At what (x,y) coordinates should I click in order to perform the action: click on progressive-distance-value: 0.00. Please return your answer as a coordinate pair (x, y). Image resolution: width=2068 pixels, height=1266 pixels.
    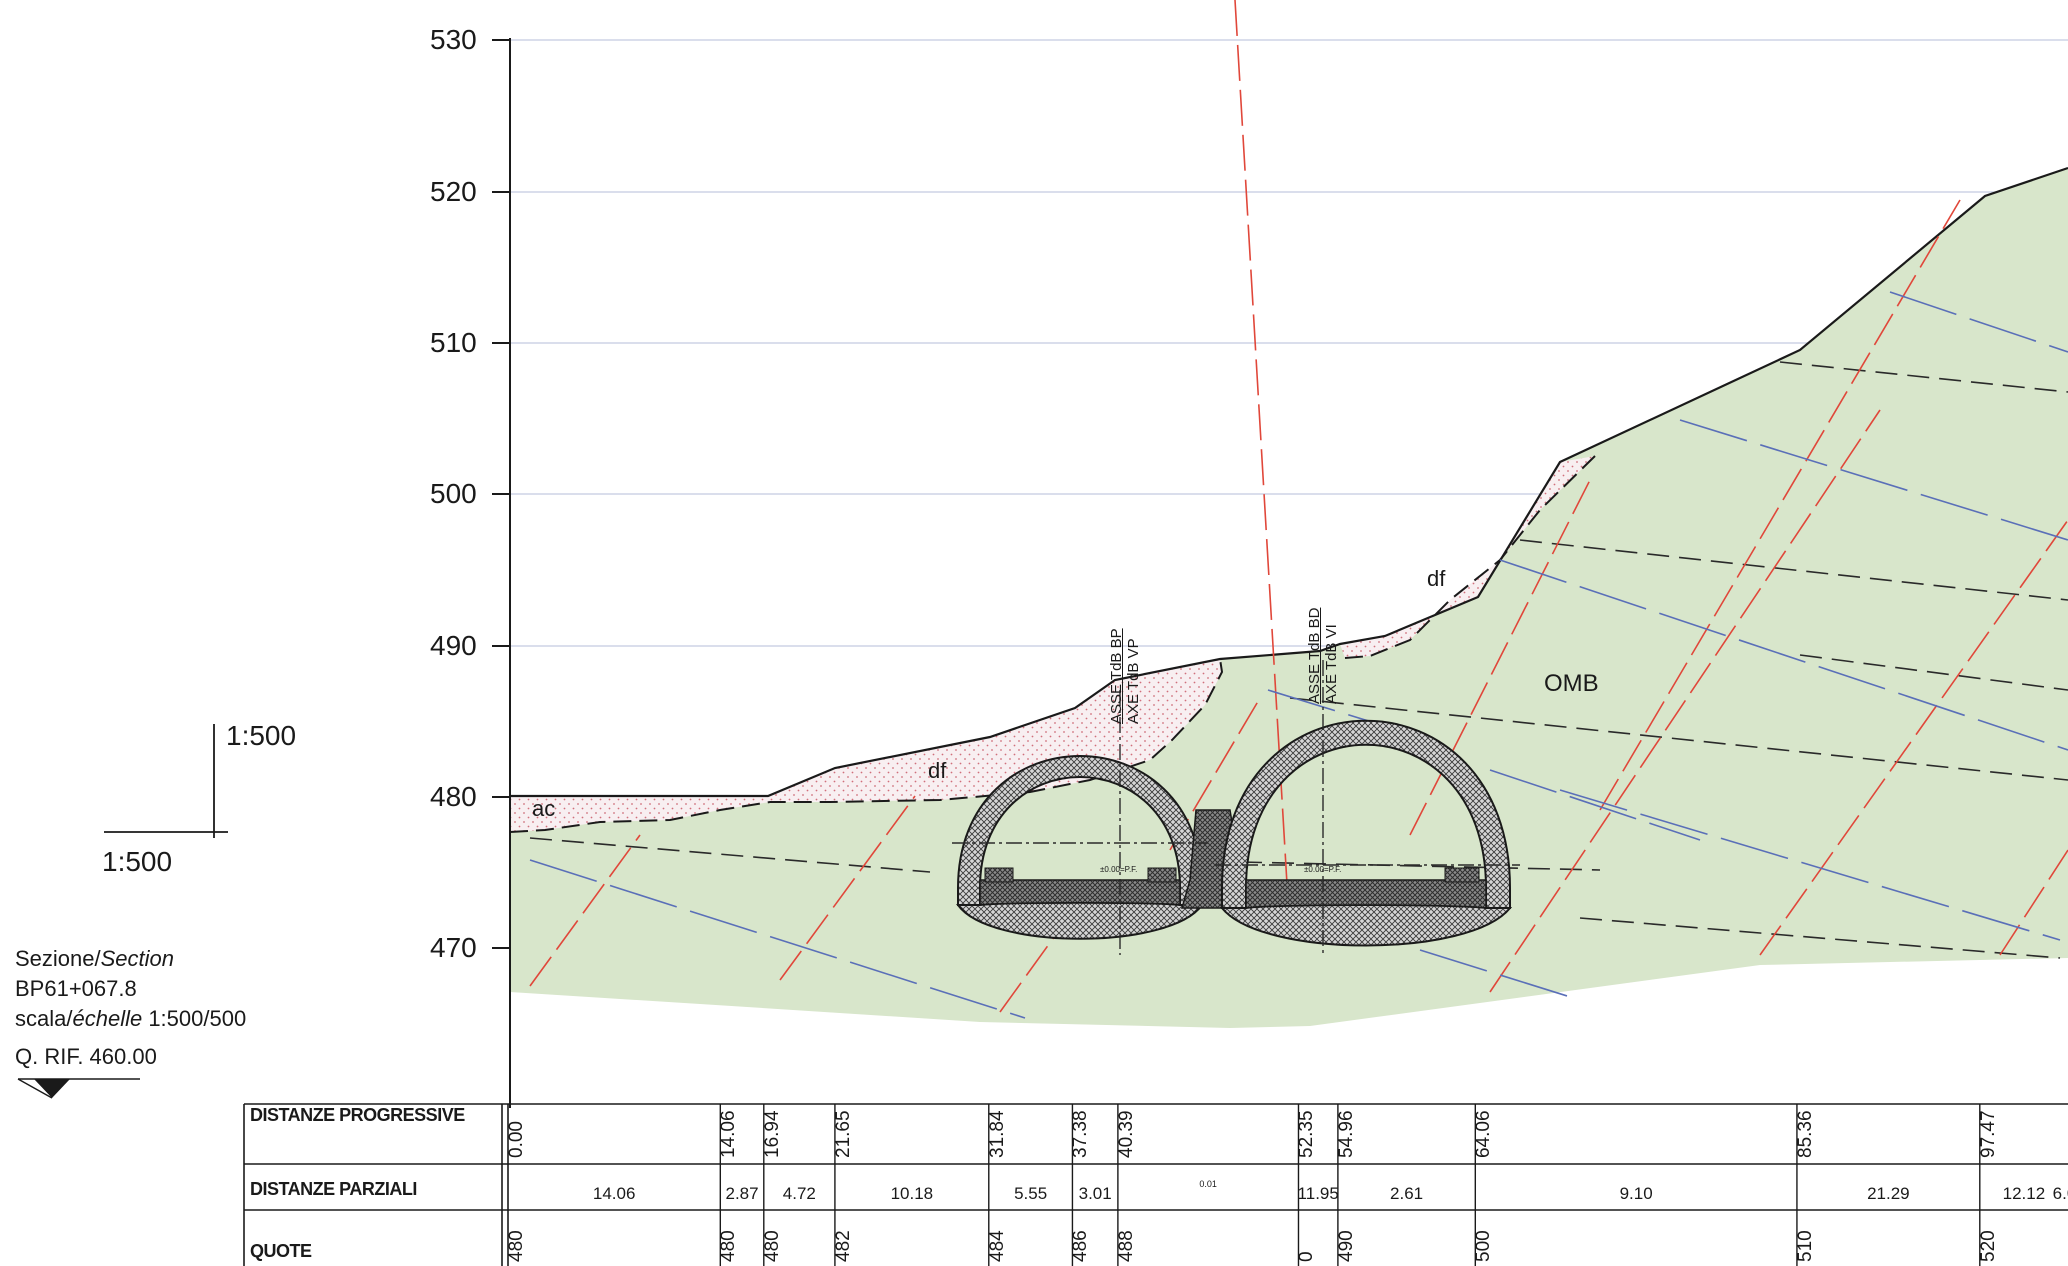
    Looking at the image, I should click on (516, 1139).